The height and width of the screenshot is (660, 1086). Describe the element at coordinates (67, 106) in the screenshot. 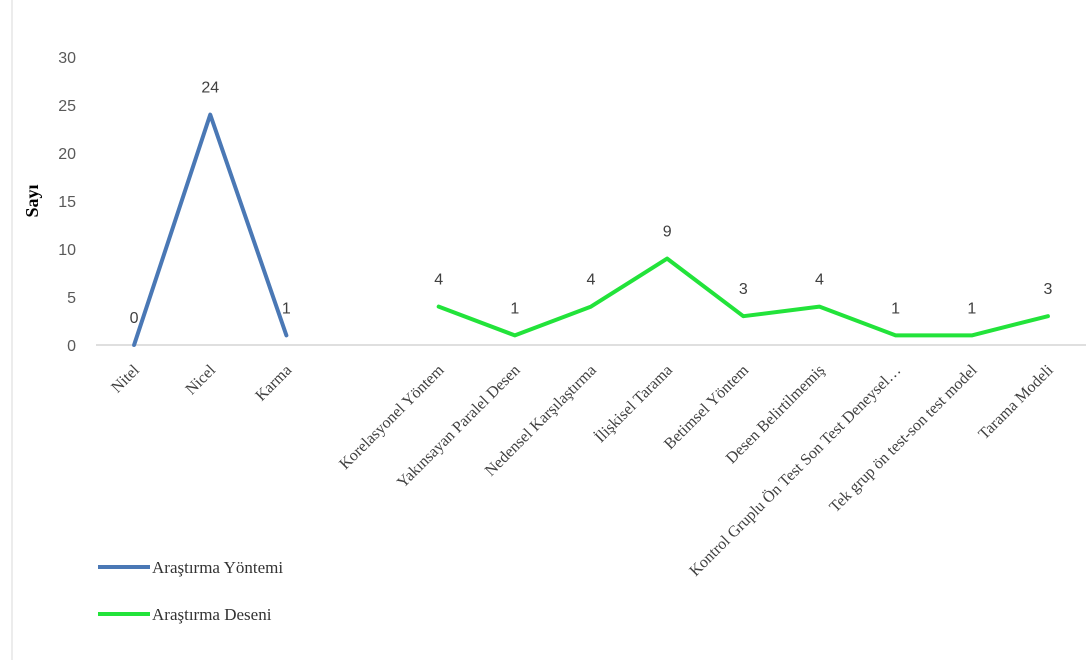

I see `y-tick-label: 25` at that location.